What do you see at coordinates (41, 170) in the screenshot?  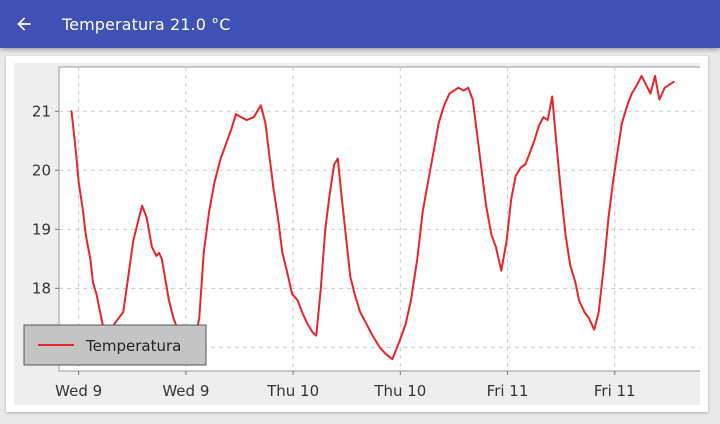 I see `y-tick-label: 20` at bounding box center [41, 170].